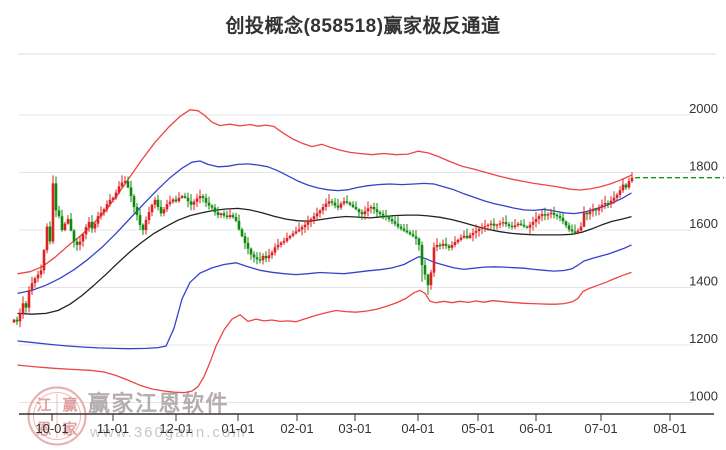  I want to click on x-axis-label: 03-01, so click(354, 428).